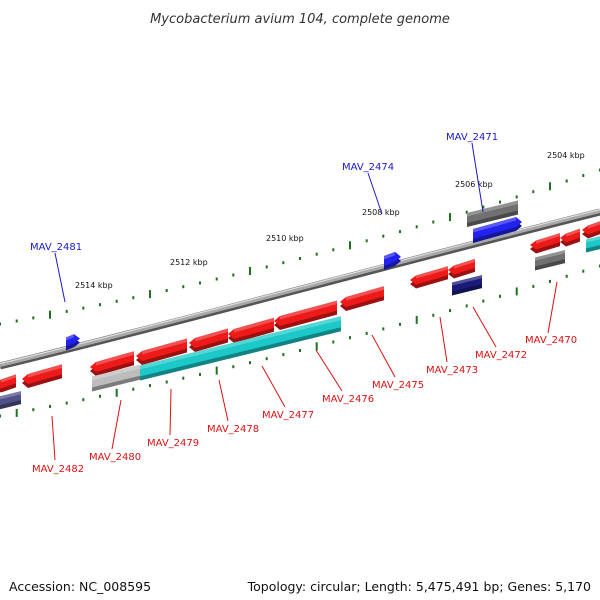 Image resolution: width=600 pixels, height=600 pixels. I want to click on gene-label: MAV_2481, so click(56, 247).